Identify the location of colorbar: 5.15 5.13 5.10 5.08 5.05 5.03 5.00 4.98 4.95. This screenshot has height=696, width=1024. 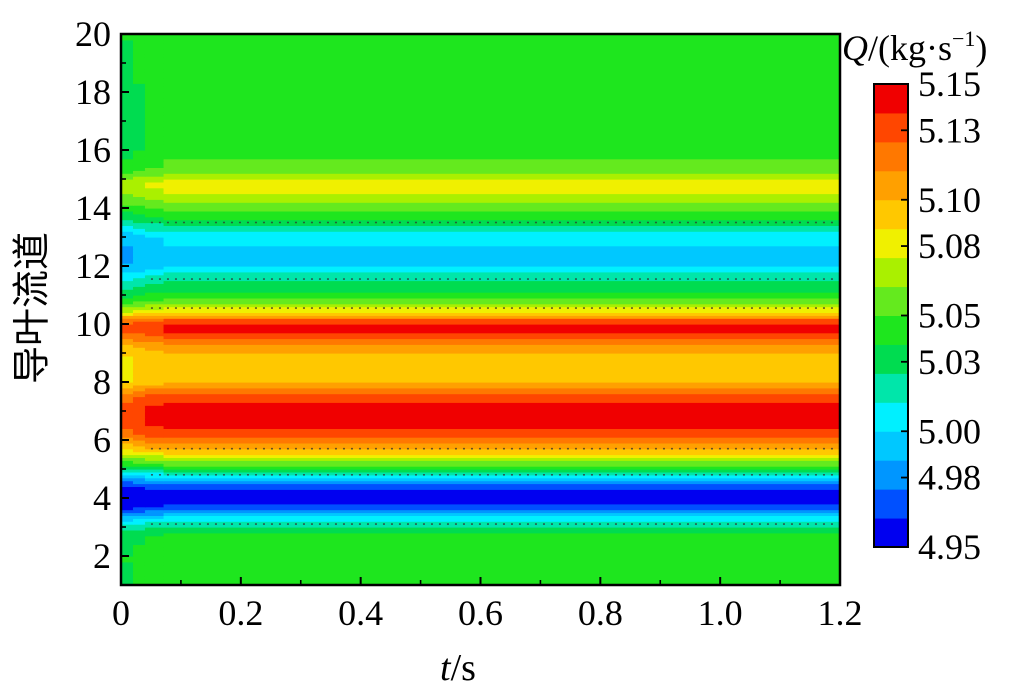
(927, 315).